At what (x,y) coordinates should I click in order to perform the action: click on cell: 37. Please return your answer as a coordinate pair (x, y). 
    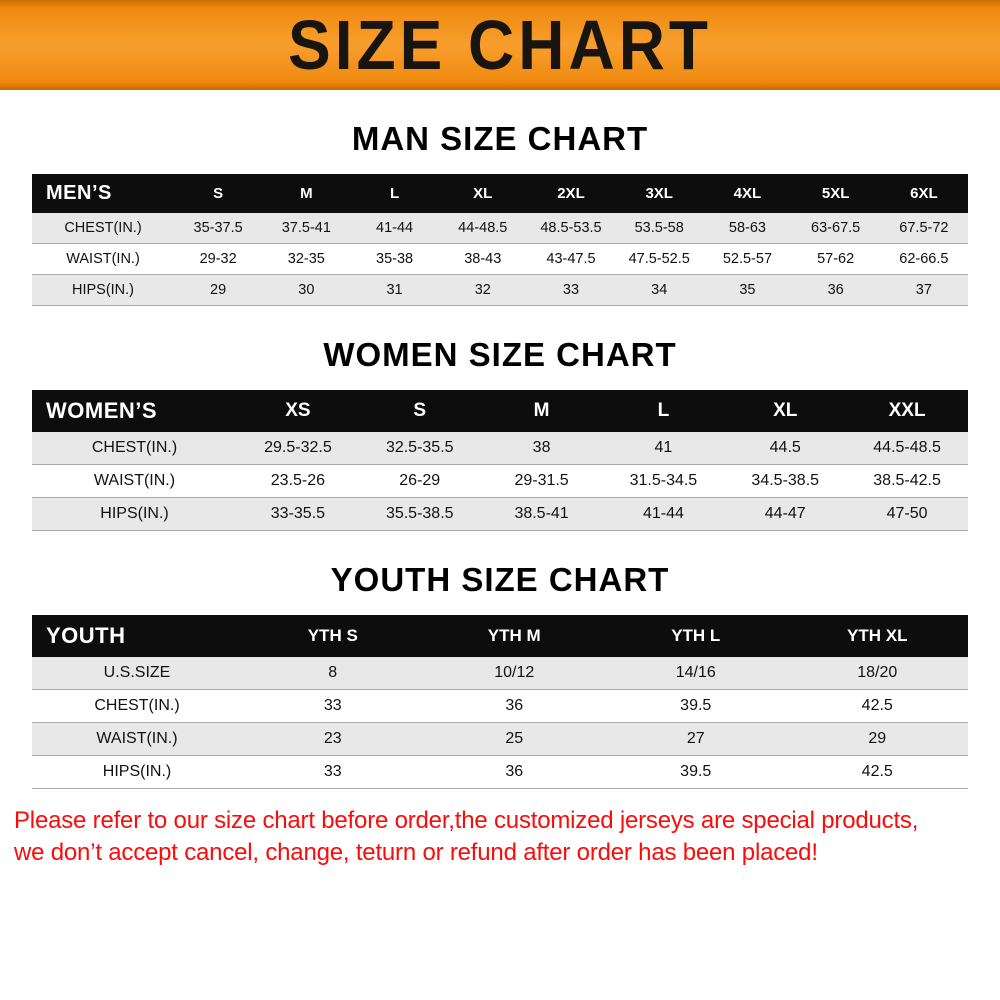
    Looking at the image, I should click on (923, 290).